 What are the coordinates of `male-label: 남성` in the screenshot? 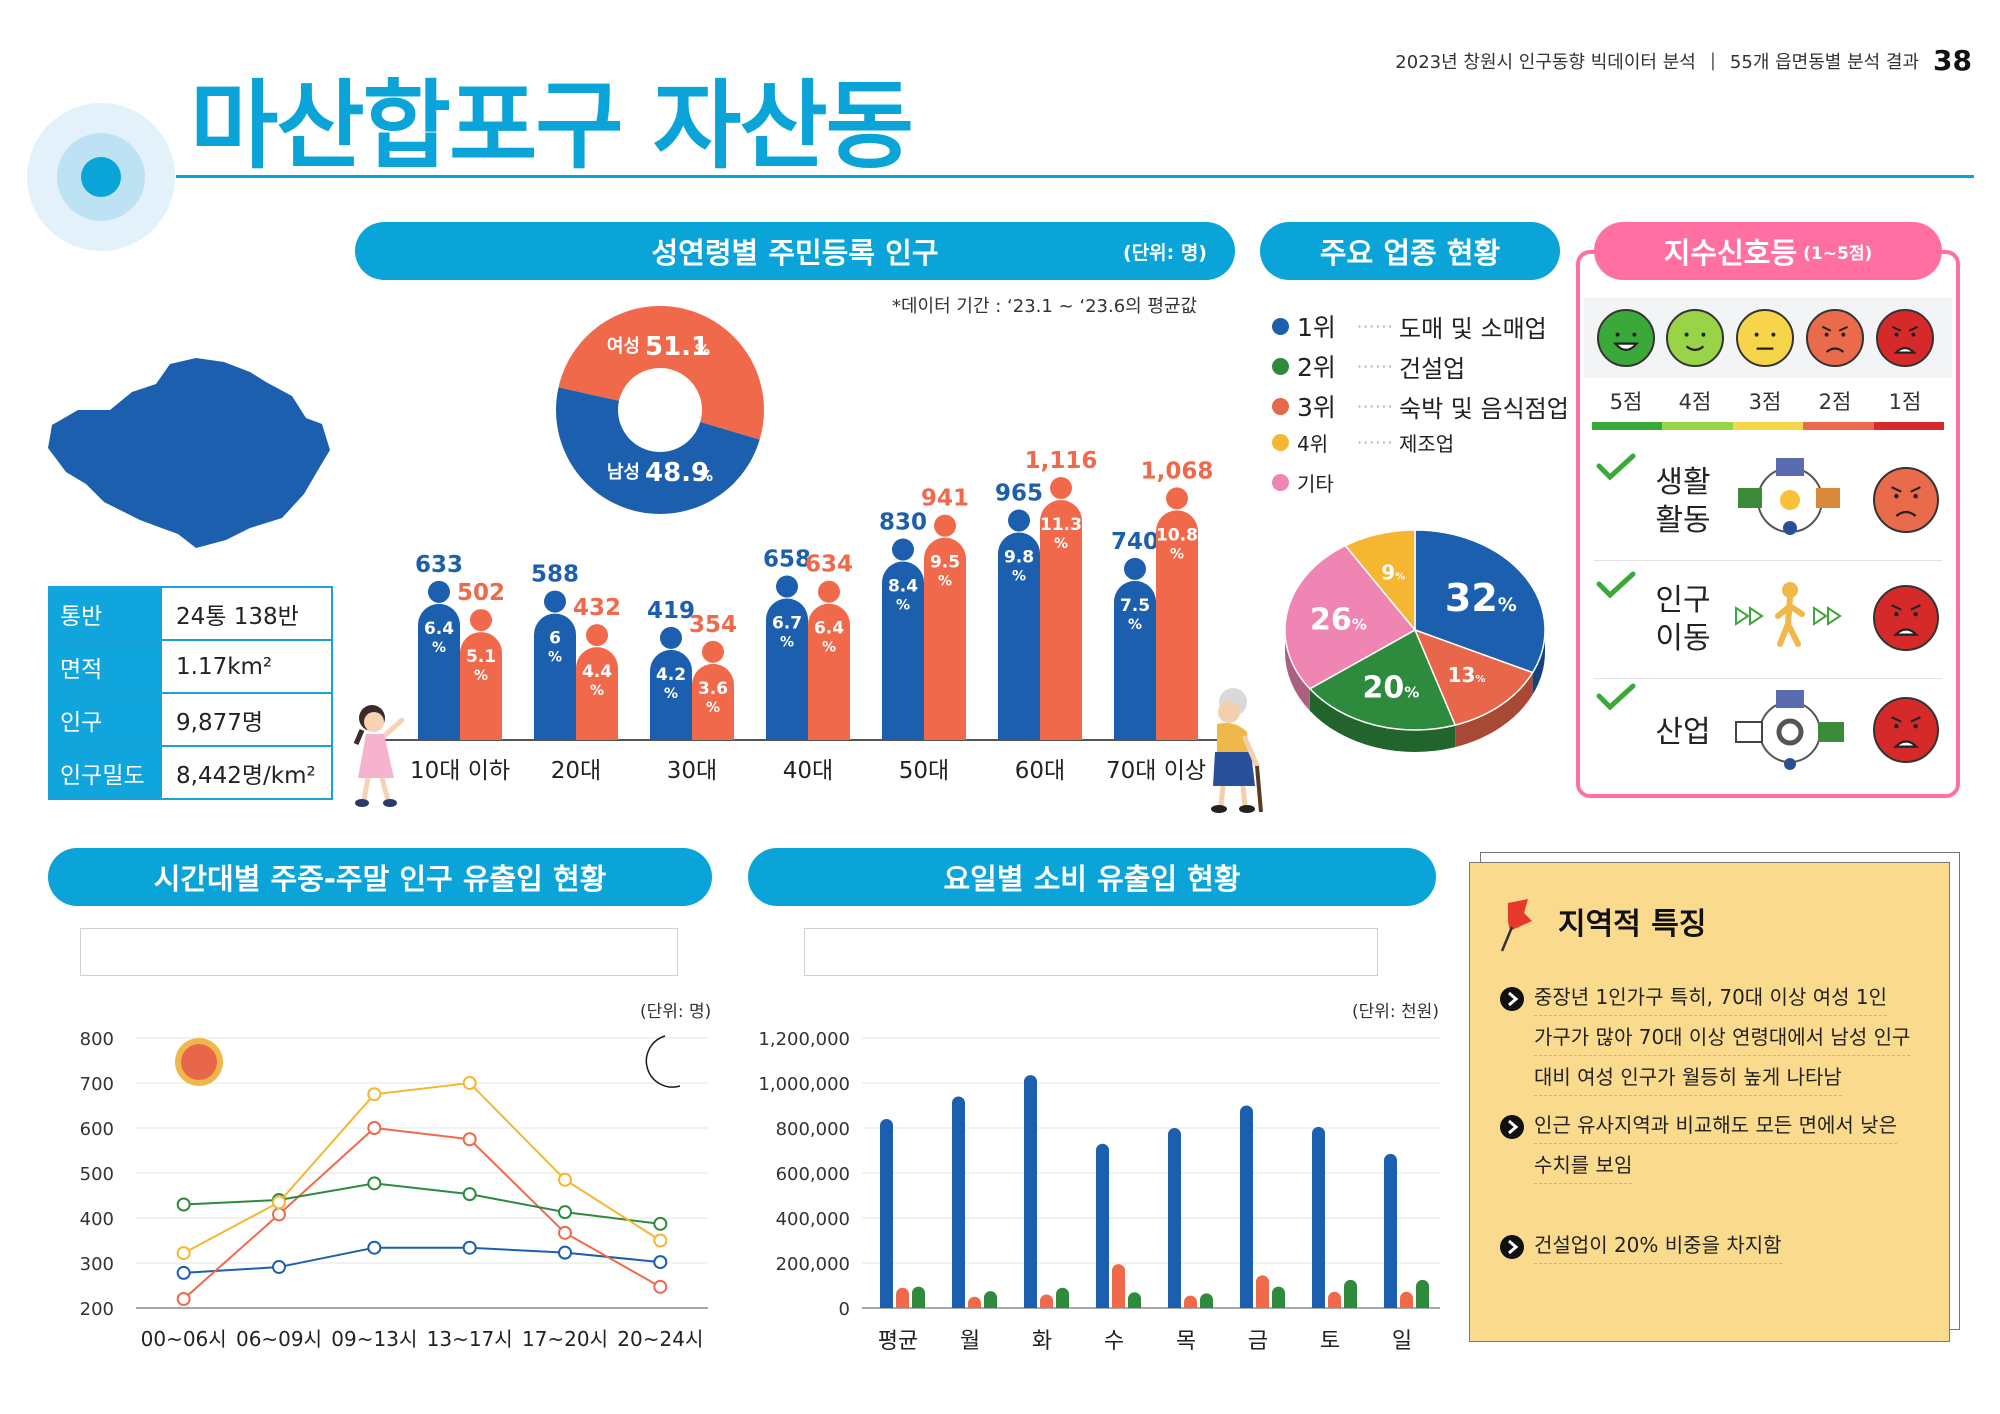 It's located at (623, 472).